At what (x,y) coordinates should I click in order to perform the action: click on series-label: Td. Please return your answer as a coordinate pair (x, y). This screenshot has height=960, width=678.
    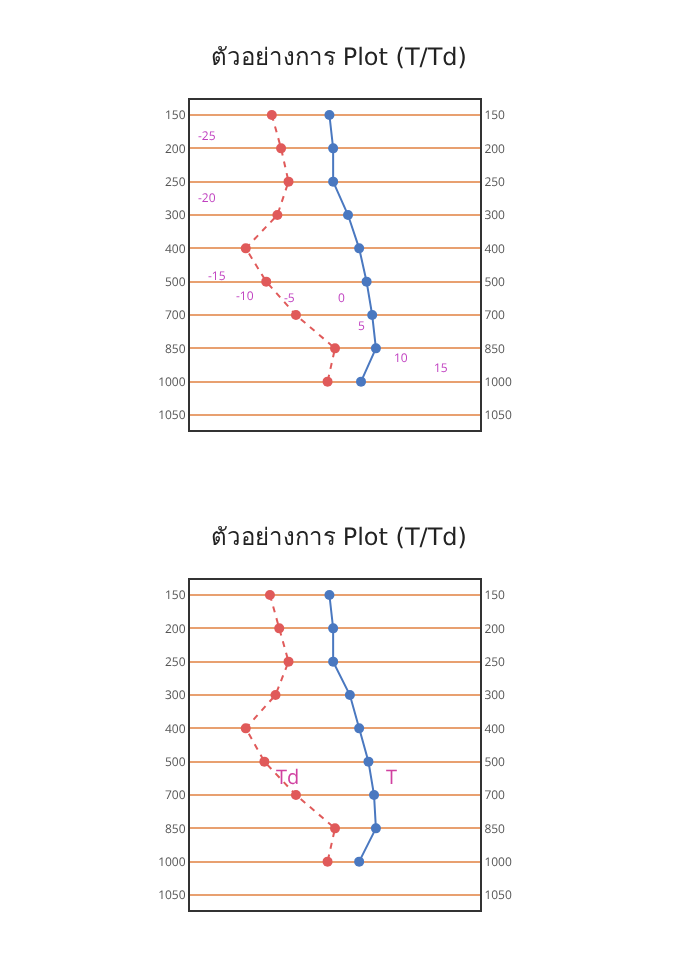
    Looking at the image, I should click on (288, 776).